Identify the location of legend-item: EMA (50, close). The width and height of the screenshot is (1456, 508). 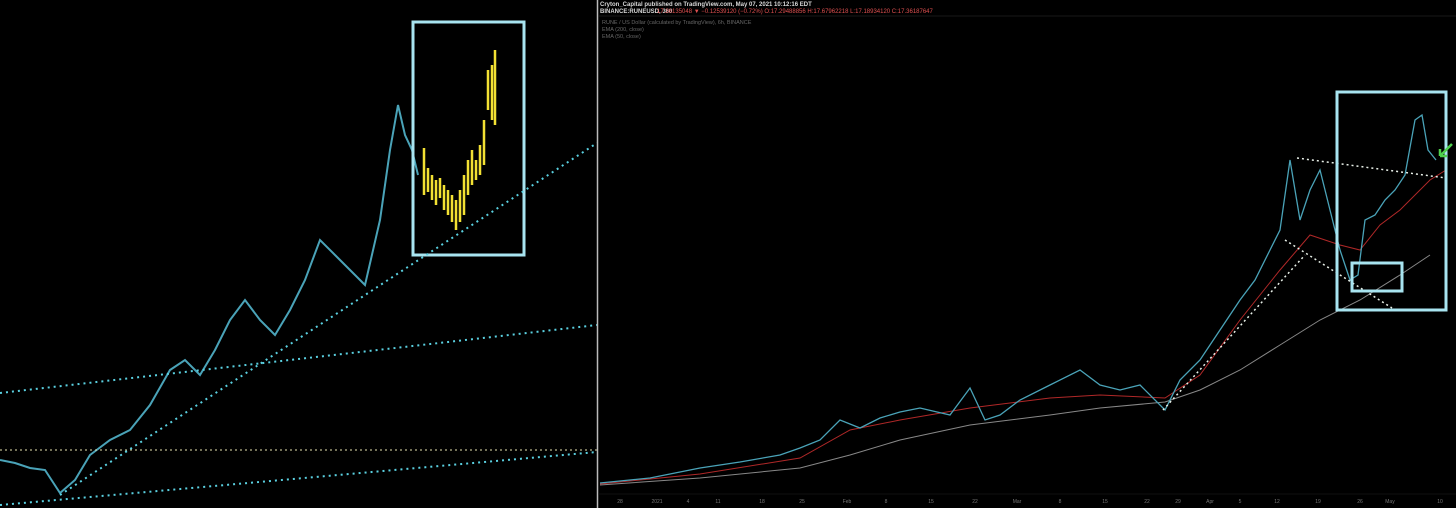
(621, 37).